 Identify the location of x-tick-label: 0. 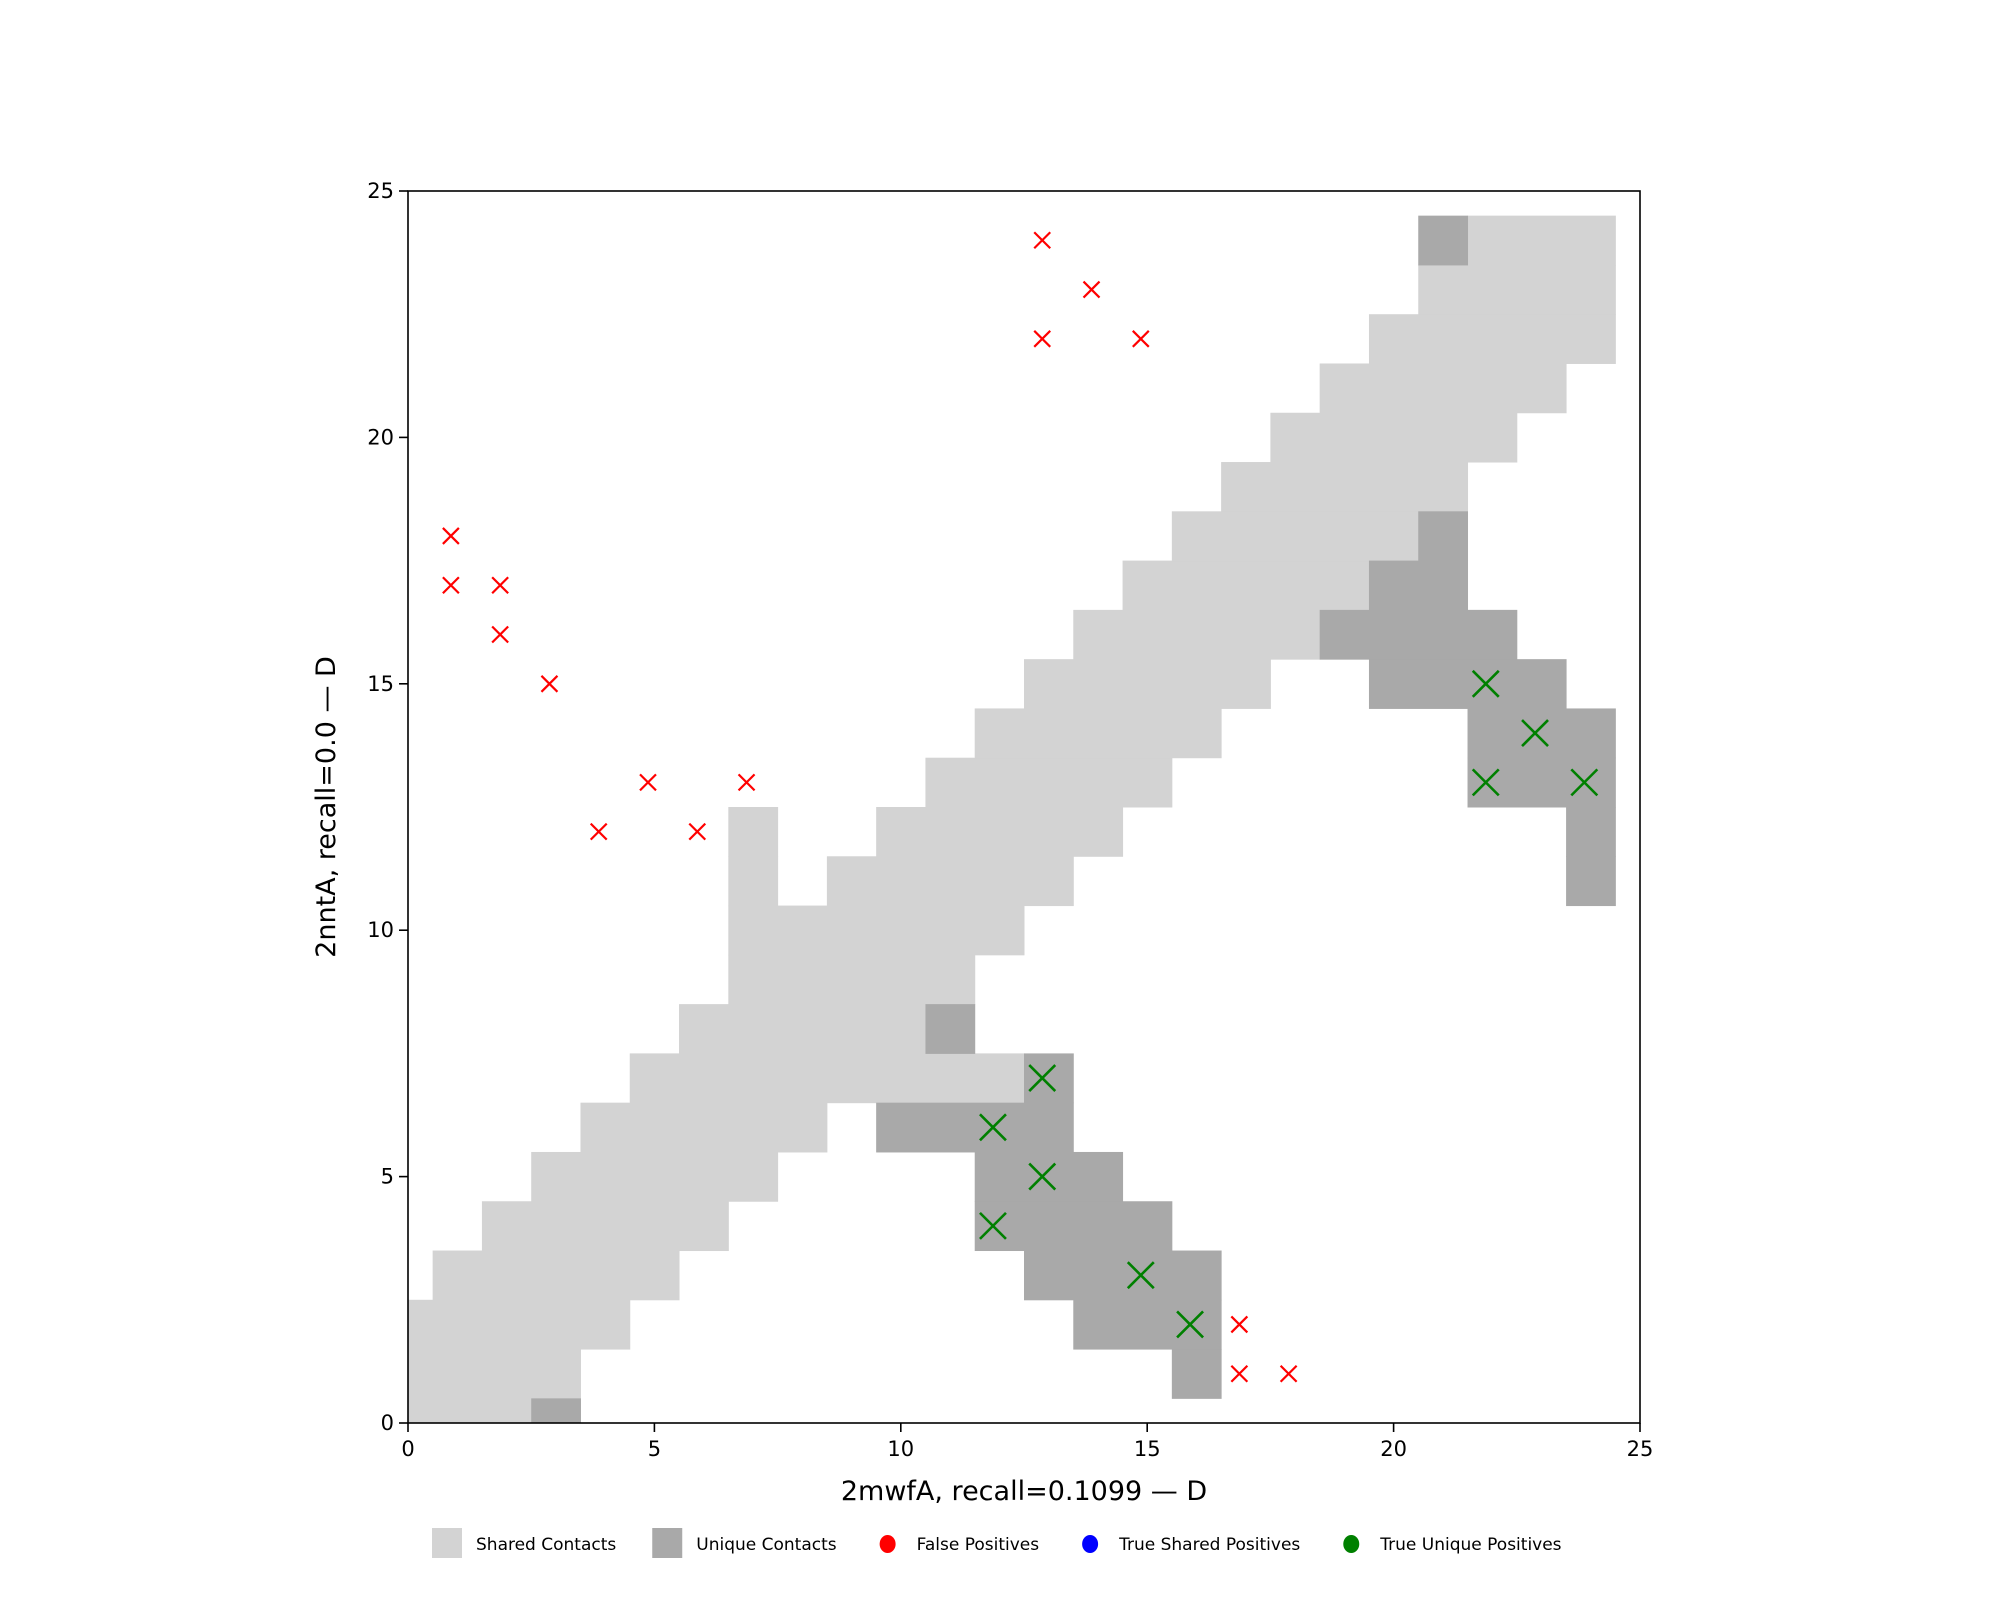
(407, 1449).